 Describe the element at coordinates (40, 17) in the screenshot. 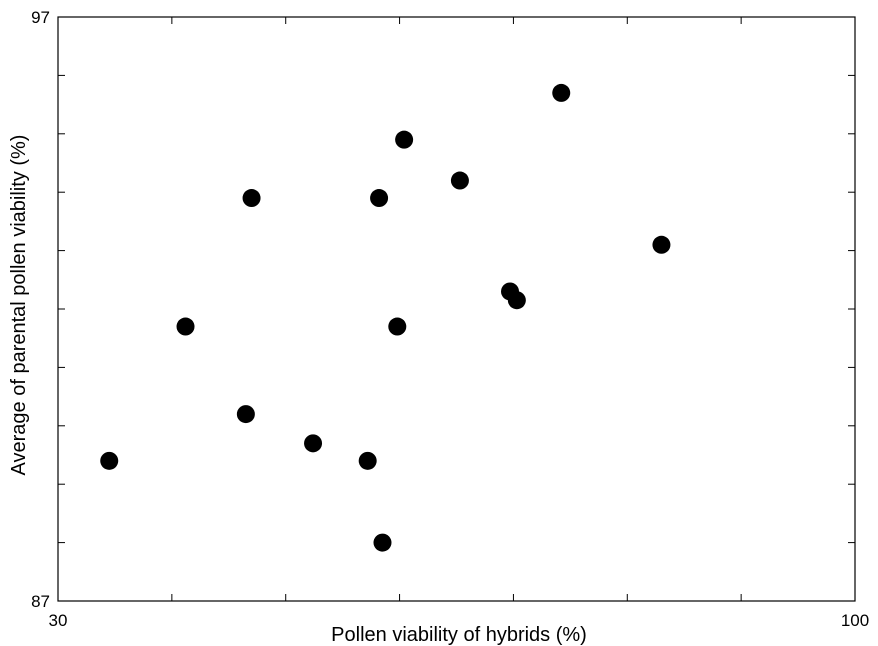

I see `y-tick-label-max: 97` at that location.